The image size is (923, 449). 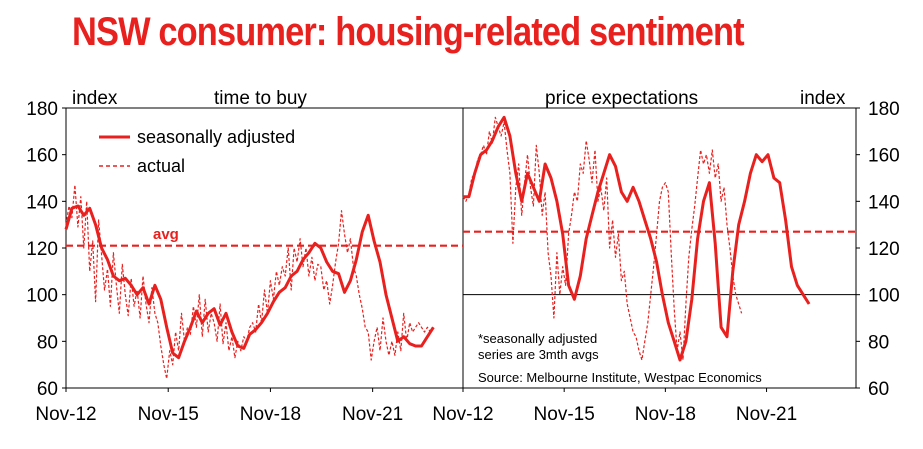 What do you see at coordinates (216, 137) in the screenshot?
I see `legend-sa-label: seasonally adjusted` at bounding box center [216, 137].